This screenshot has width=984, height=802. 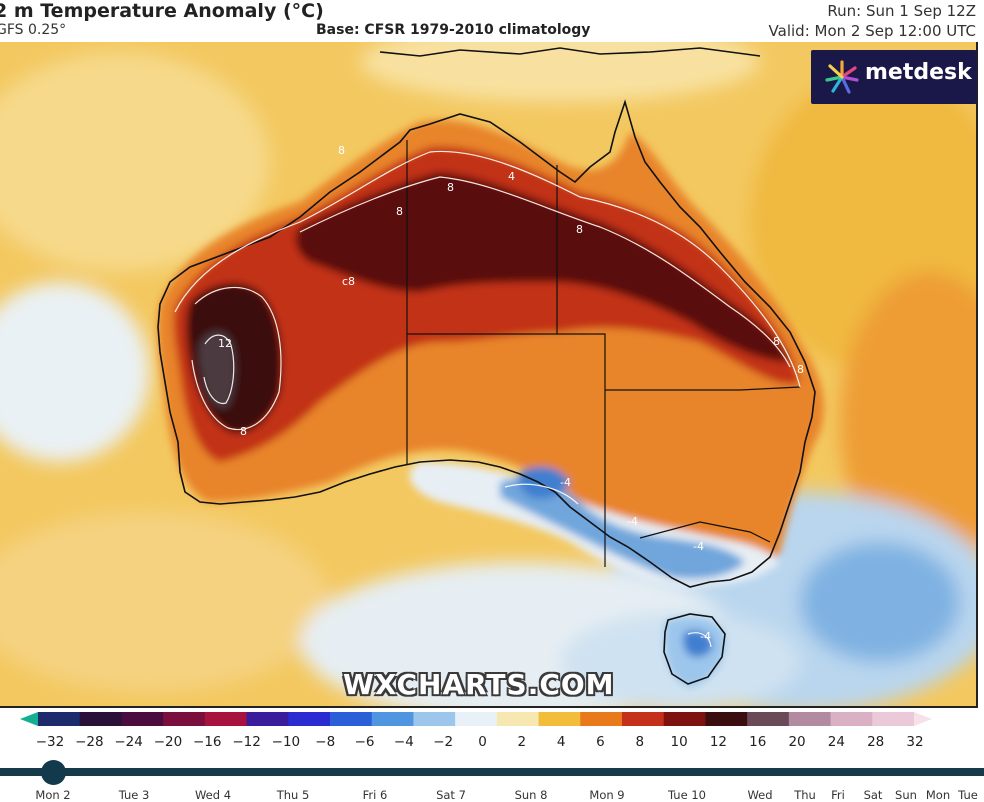 I want to click on metdesk-star-icon, so click(x=842, y=77).